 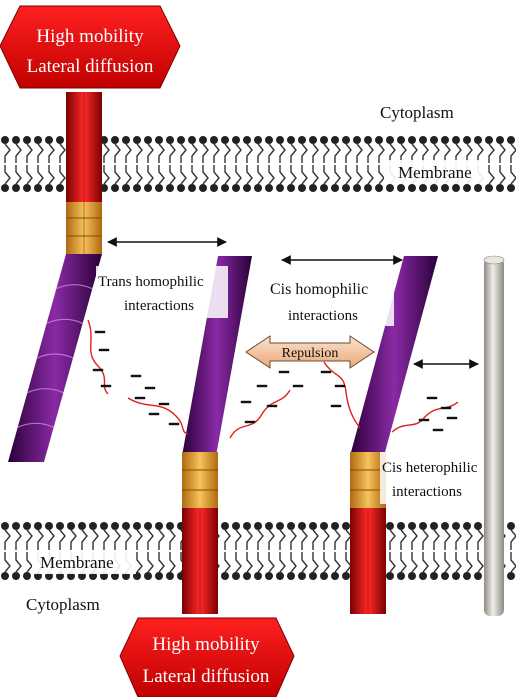 I want to click on top-mobility-badge: High mobility Lateral diffusion, so click(x=90, y=47).